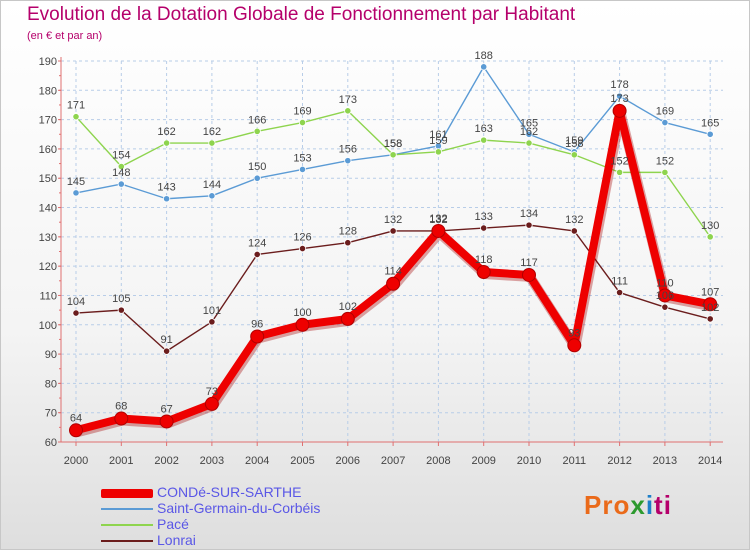 The image size is (750, 550). I want to click on legend-label: Lonrai, so click(176, 540).